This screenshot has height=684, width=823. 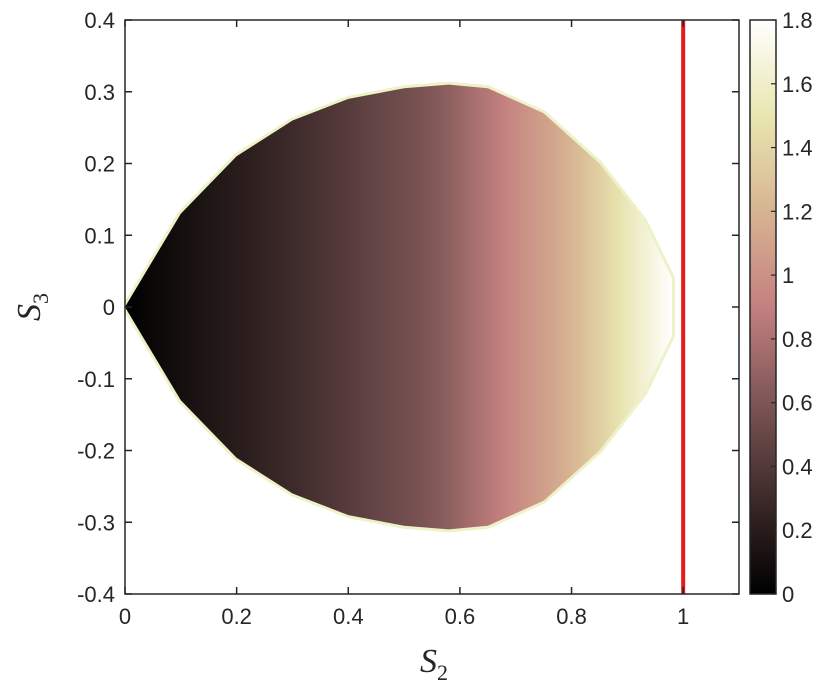 What do you see at coordinates (29, 312) in the screenshot?
I see `y-axis-title-main: S` at bounding box center [29, 312].